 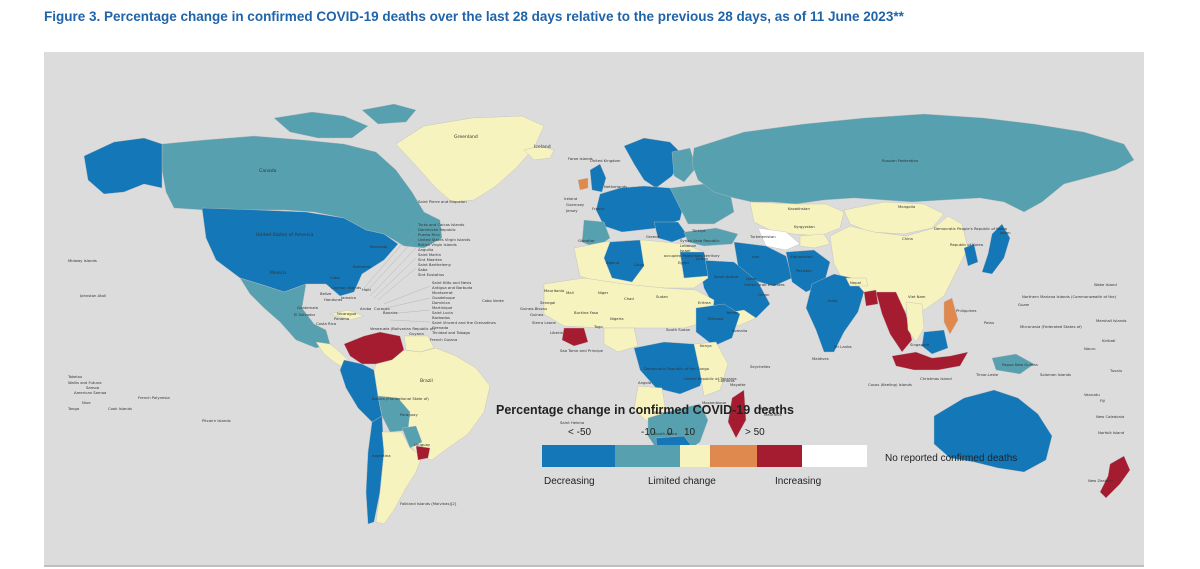 What do you see at coordinates (583, 184) in the screenshot?
I see `region-ireland` at bounding box center [583, 184].